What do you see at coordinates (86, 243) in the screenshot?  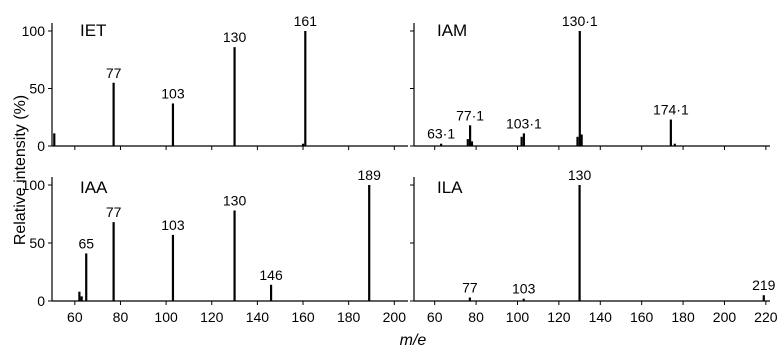 I see `peak-label: 65` at bounding box center [86, 243].